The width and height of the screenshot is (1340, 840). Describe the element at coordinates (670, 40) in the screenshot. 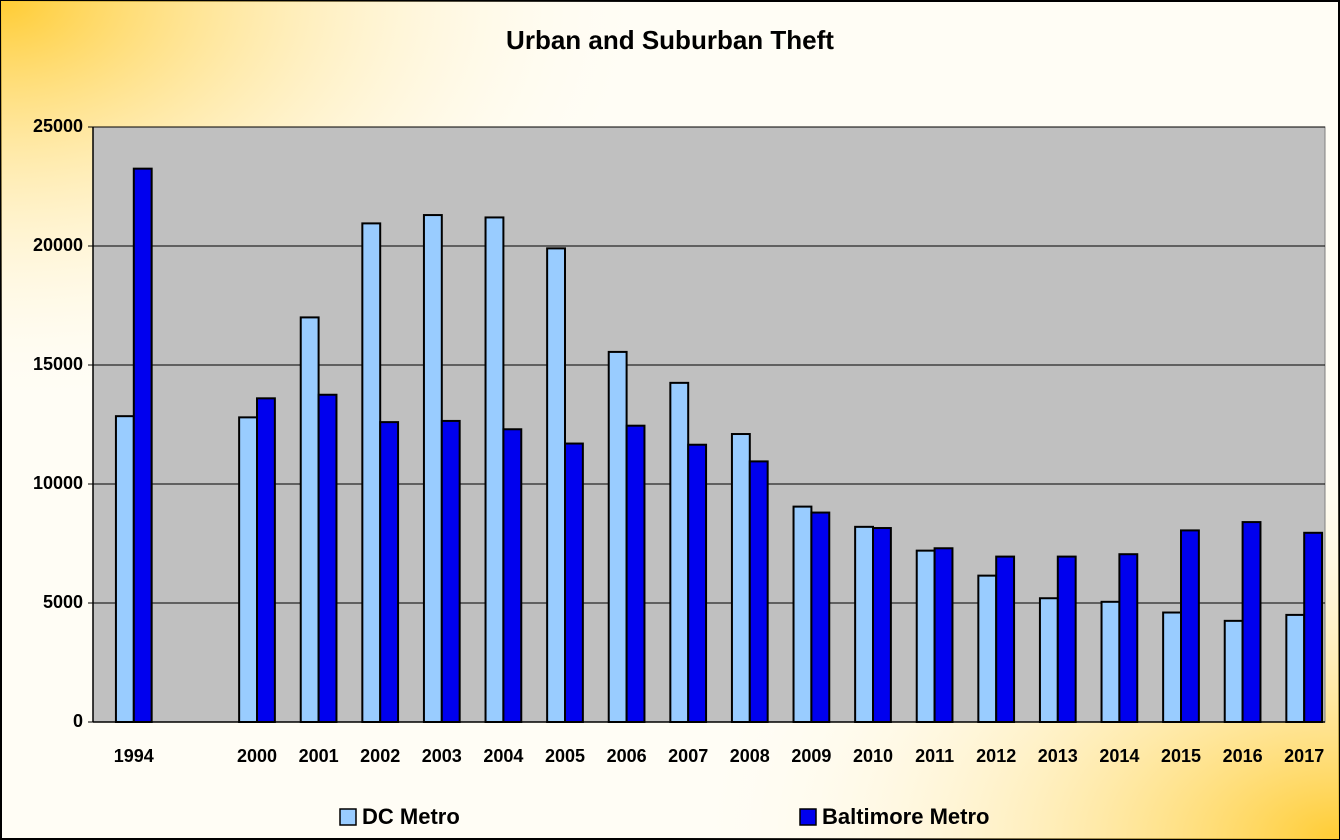

I see `chart-title: Urban and Suburban Theft` at that location.